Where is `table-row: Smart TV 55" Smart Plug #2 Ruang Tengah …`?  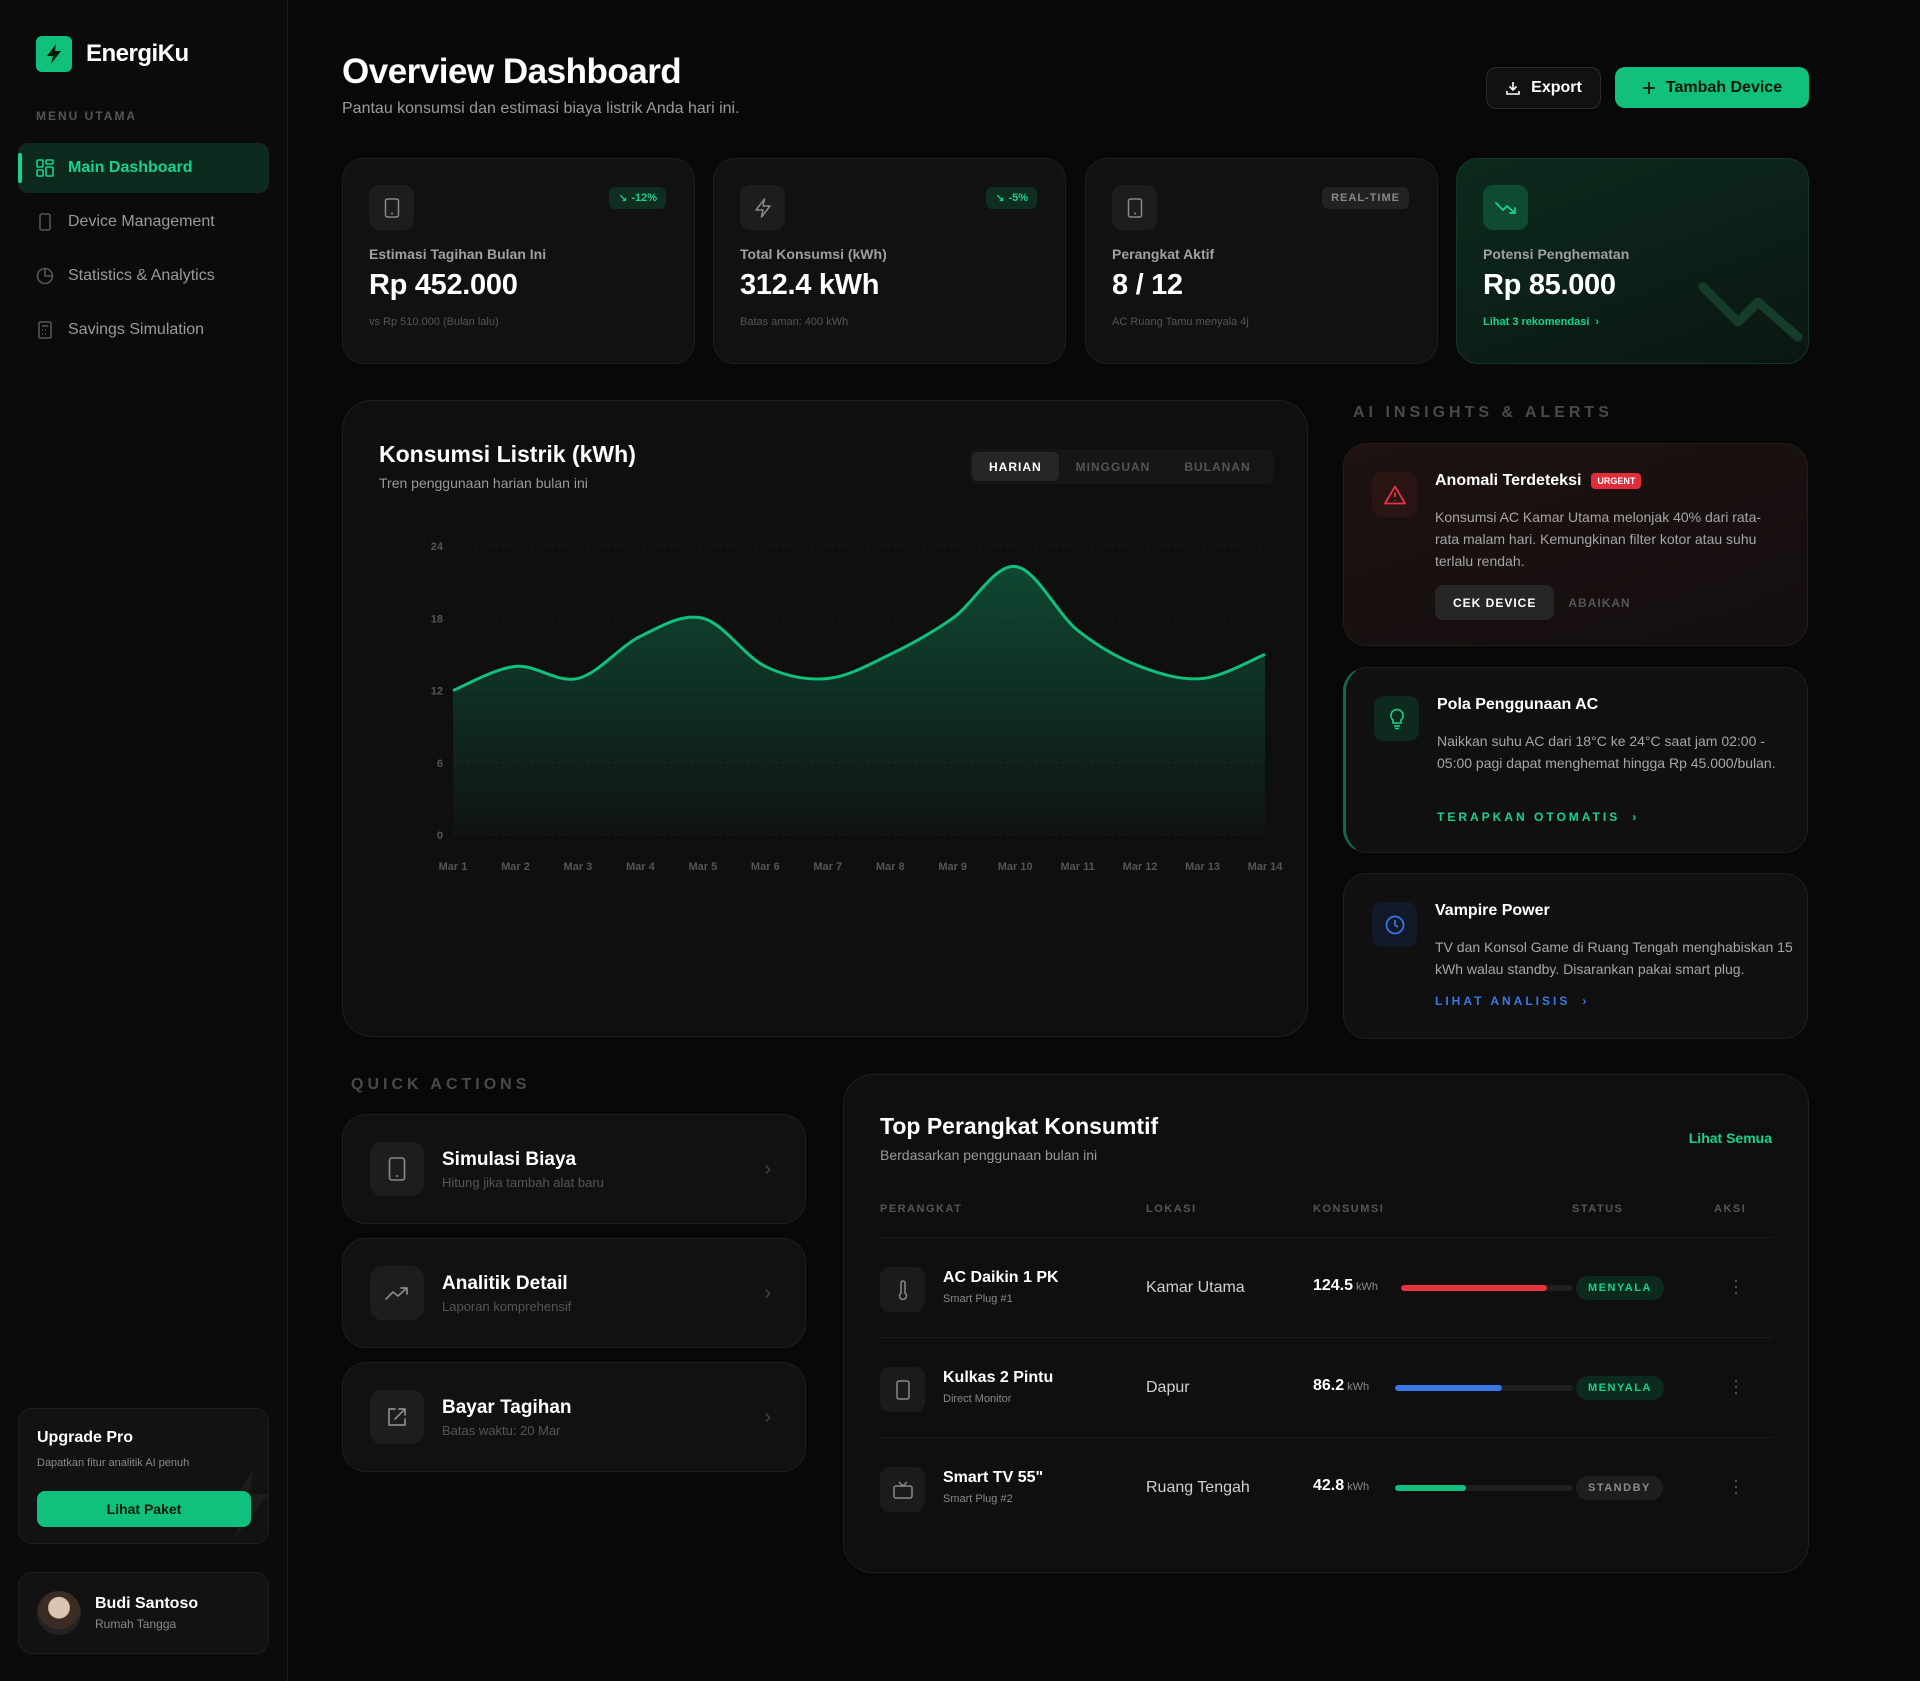 table-row: Smart TV 55" Smart Plug #2 Ruang Tengah … is located at coordinates (1326, 1487).